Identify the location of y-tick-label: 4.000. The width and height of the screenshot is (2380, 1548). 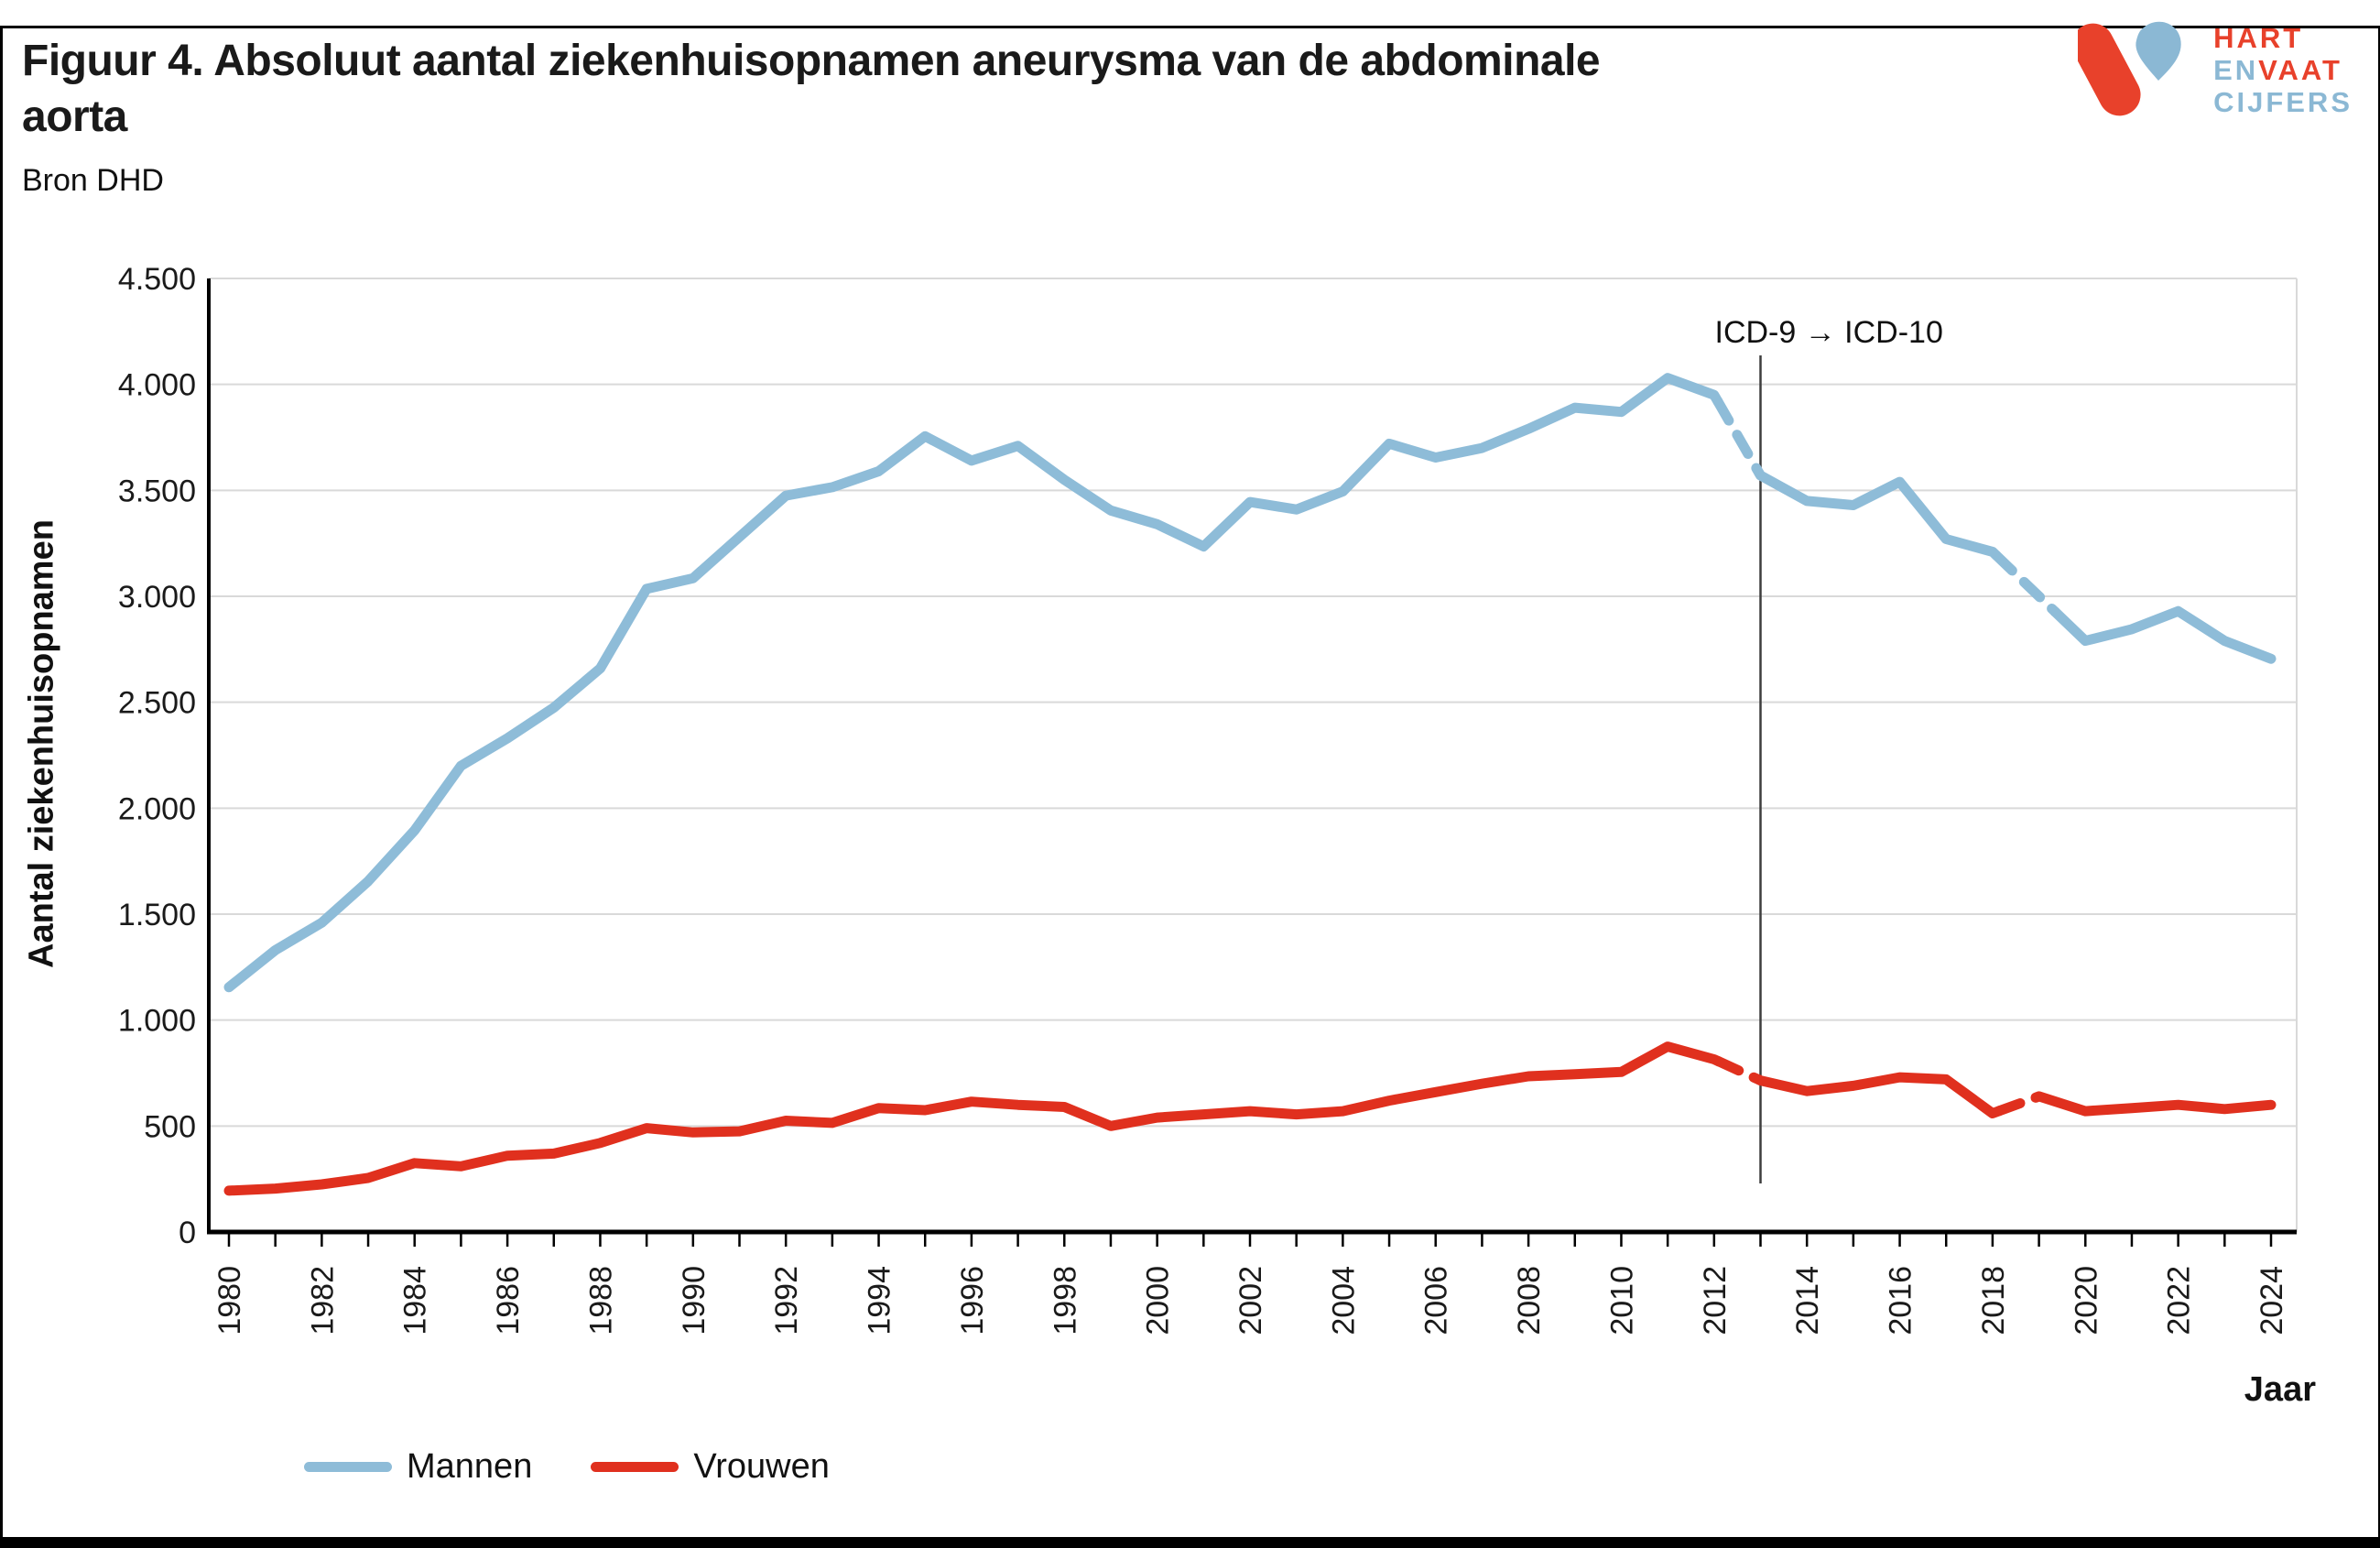
(157, 385).